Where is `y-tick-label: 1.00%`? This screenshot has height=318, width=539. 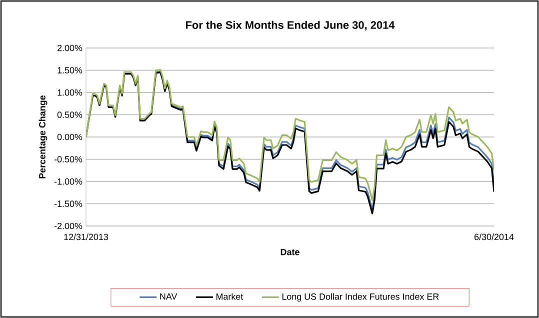 y-tick-label: 1.00% is located at coordinates (70, 92).